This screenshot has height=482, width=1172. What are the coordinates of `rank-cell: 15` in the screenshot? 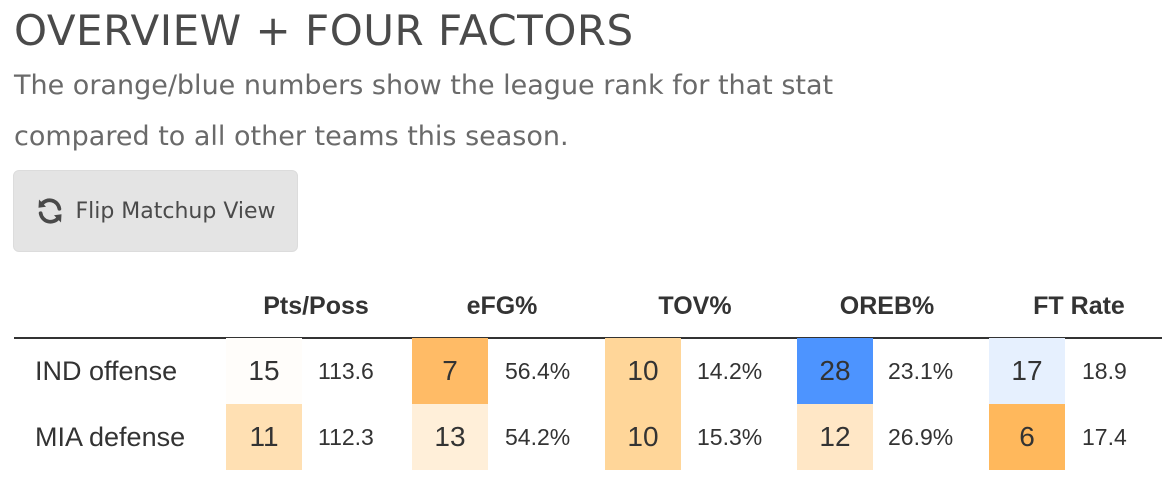 It's located at (264, 371).